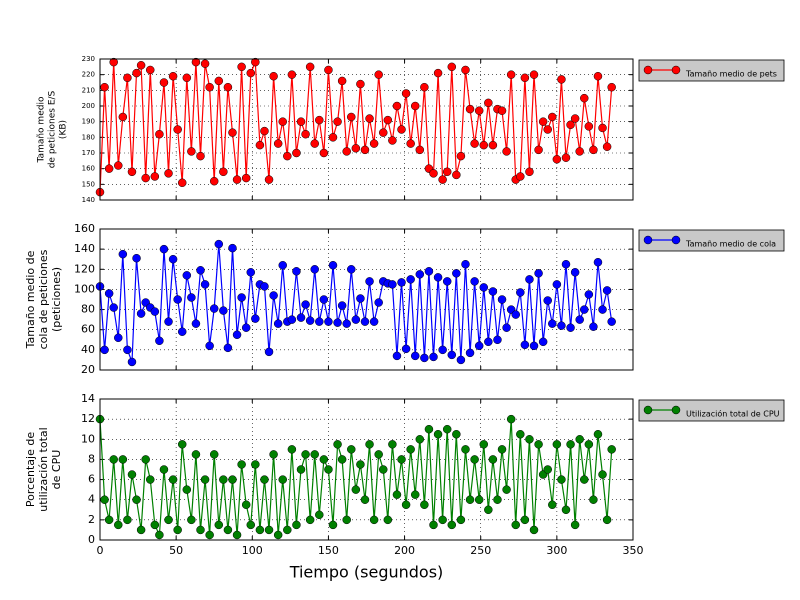 The width and height of the screenshot is (800, 600). I want to click on y-axis-label: de CPU, so click(56, 470).